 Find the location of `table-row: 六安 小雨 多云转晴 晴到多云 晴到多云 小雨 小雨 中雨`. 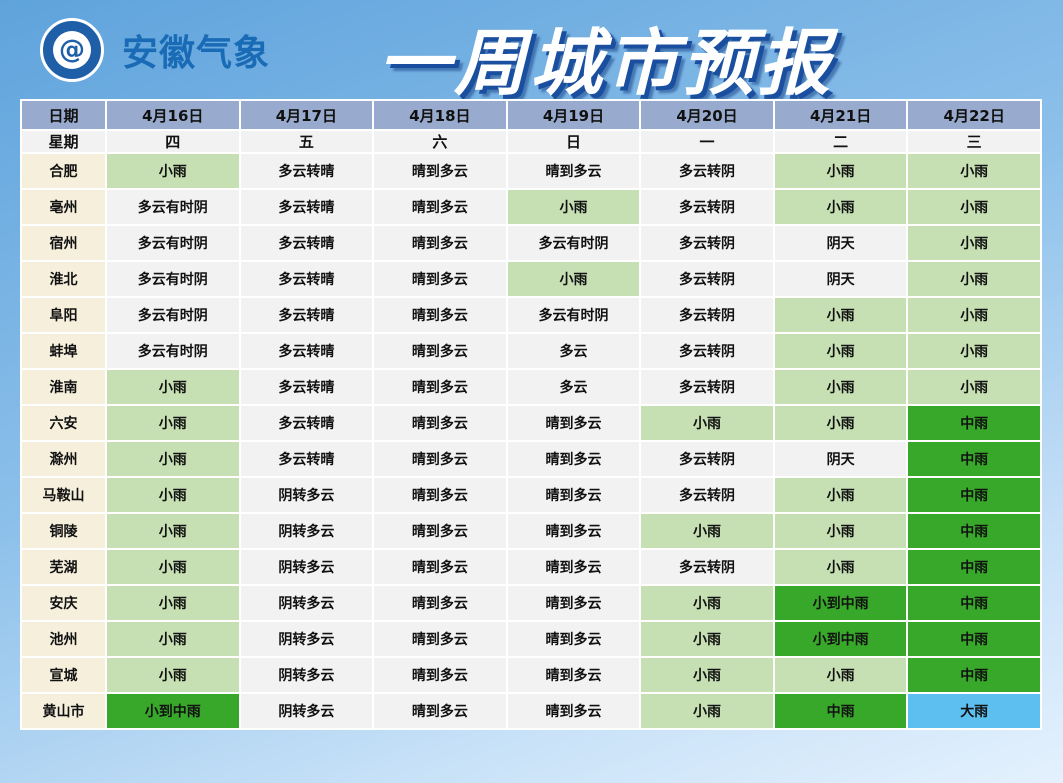

table-row: 六安 小雨 多云转晴 晴到多云 晴到多云 小雨 小雨 中雨 is located at coordinates (531, 423).